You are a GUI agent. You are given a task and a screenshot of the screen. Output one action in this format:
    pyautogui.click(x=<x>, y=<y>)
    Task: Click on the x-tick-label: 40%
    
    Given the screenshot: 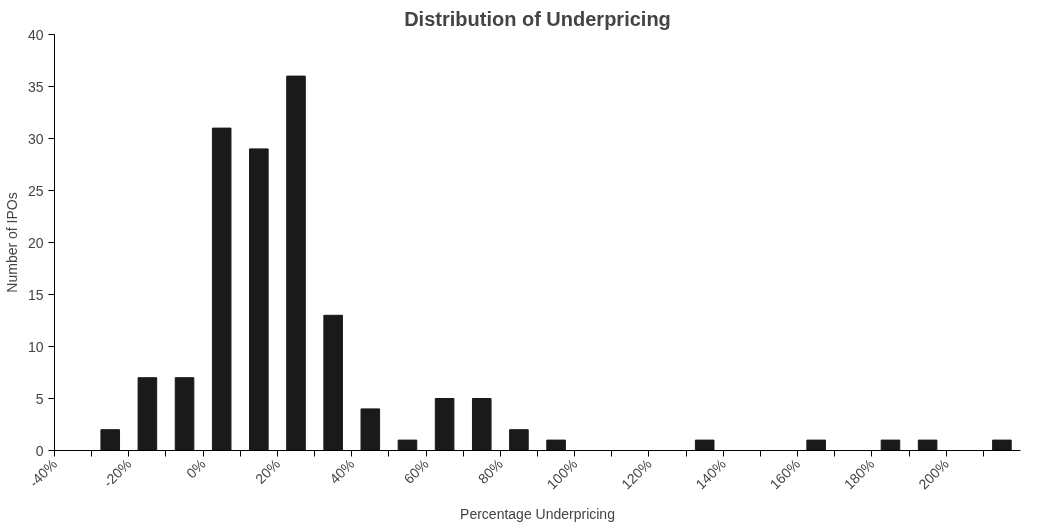 What is the action you would take?
    pyautogui.click(x=342, y=471)
    